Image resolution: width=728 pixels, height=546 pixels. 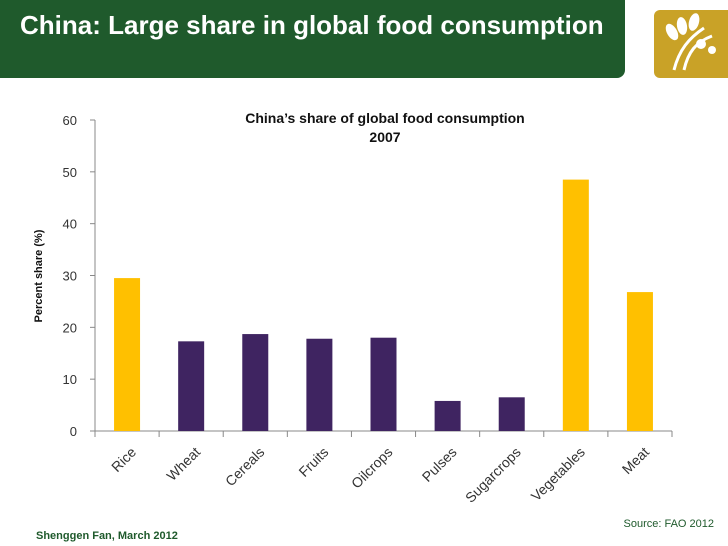 I want to click on category-label: Pulses, so click(x=439, y=464).